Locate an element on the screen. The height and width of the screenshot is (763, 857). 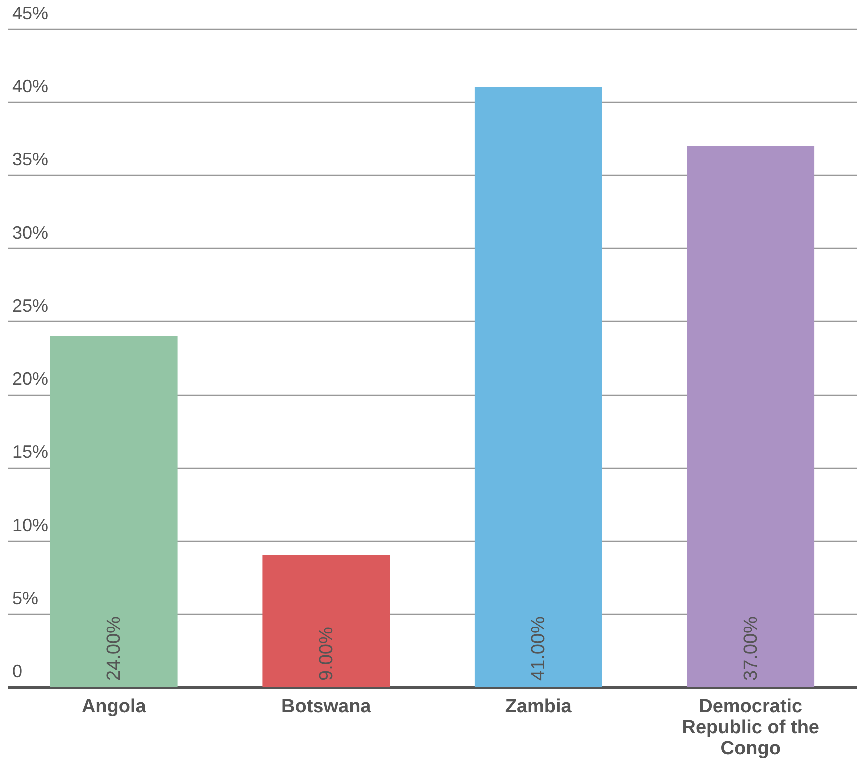
y-tick-label: 40% is located at coordinates (30, 86).